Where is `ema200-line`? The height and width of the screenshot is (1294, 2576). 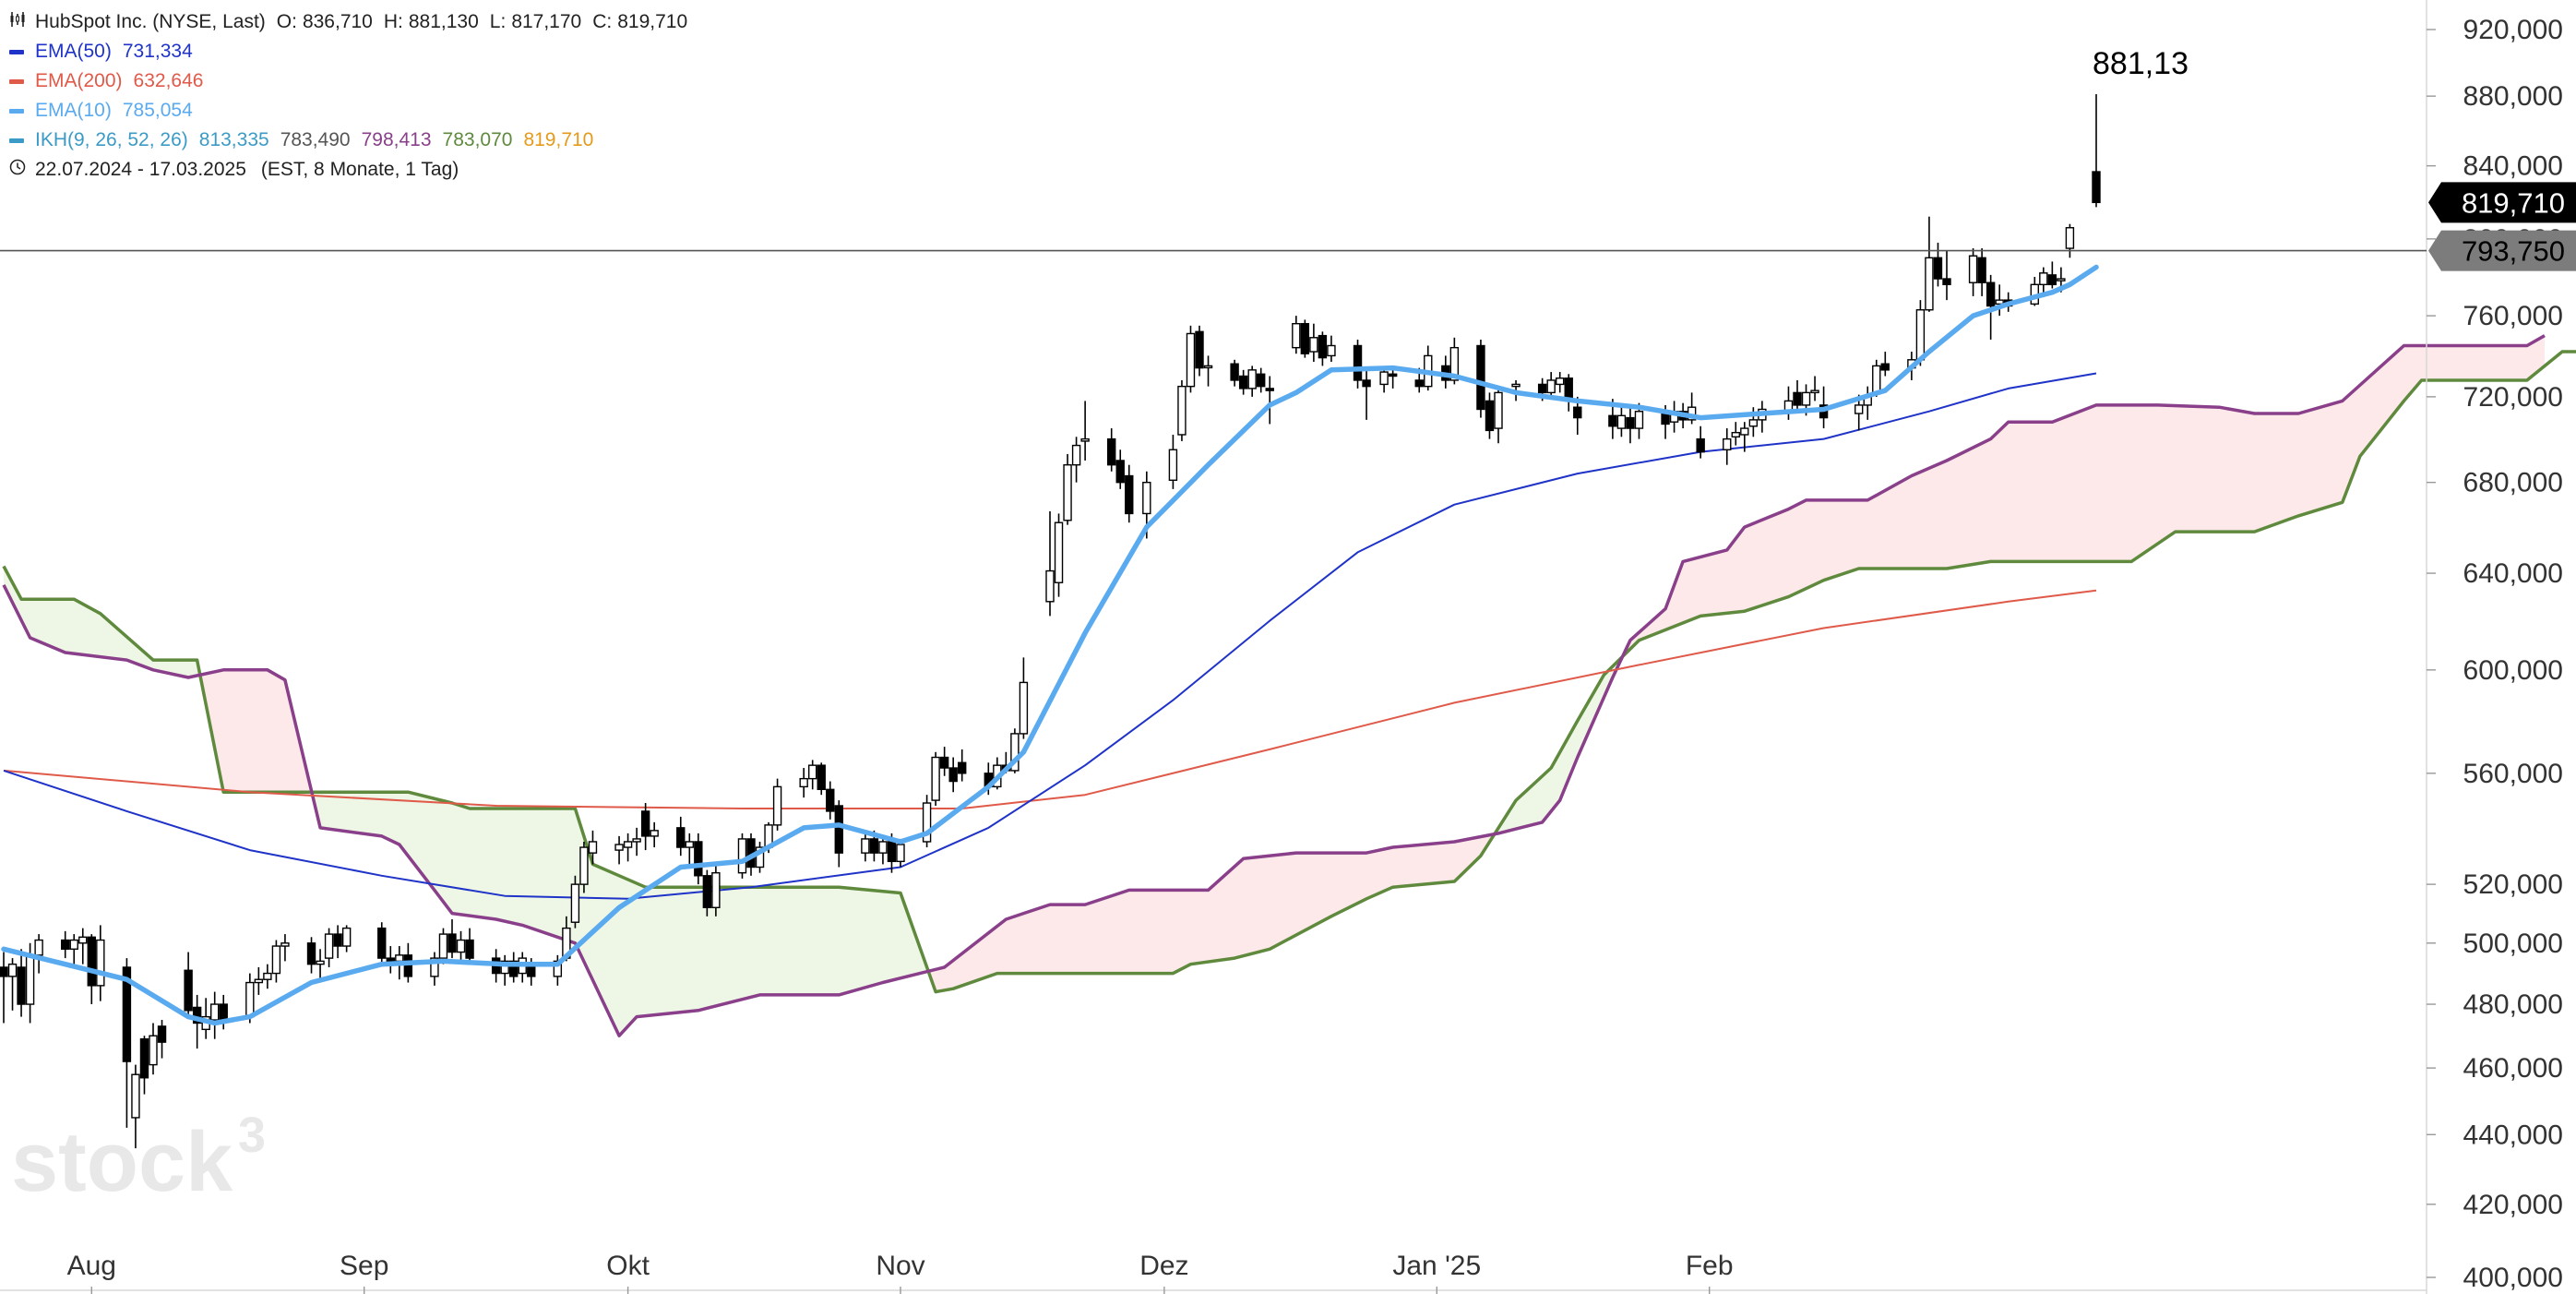 ema200-line is located at coordinates (1050, 699).